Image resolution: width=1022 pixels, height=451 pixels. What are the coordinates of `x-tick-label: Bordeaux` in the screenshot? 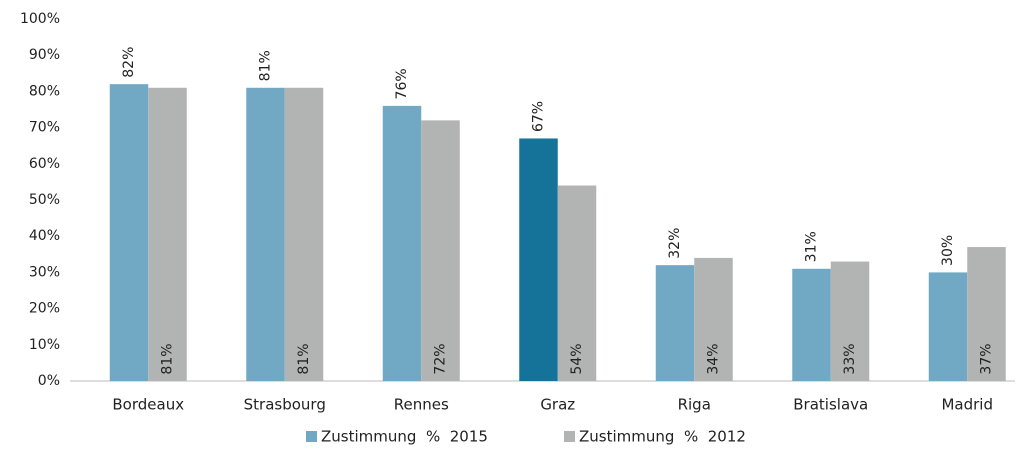 It's located at (148, 405).